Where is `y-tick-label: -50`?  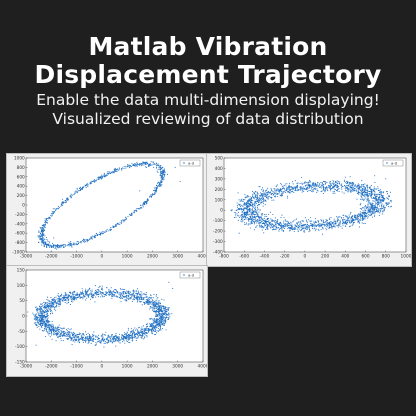 y-tick-label: -50 is located at coordinates (21, 332).